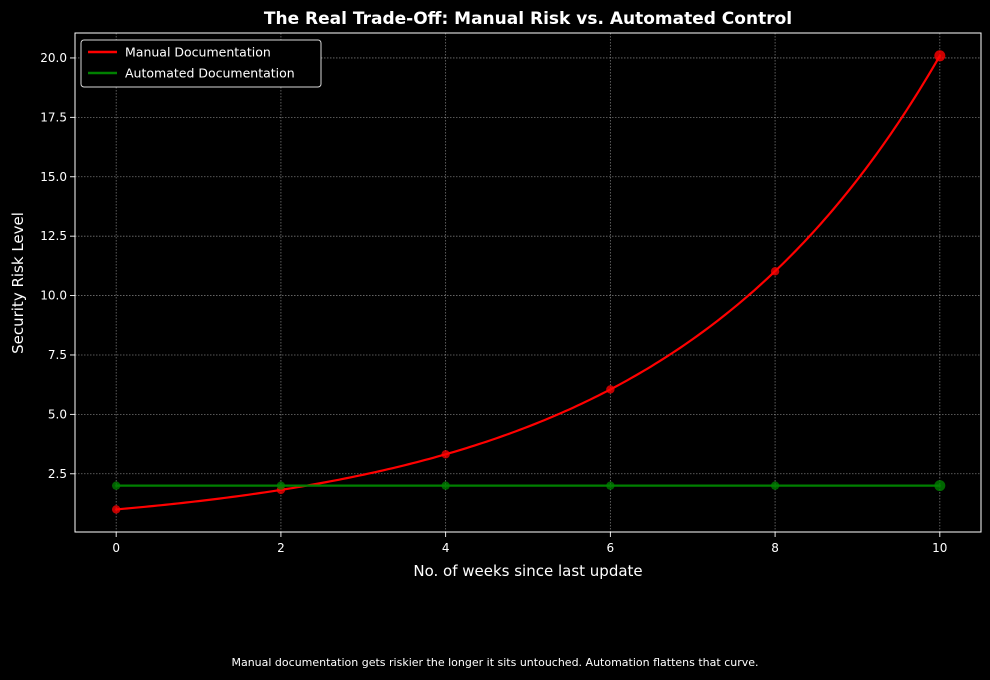 This screenshot has width=990, height=680. What do you see at coordinates (53, 296) in the screenshot?
I see `y-tick-label: 10.0` at bounding box center [53, 296].